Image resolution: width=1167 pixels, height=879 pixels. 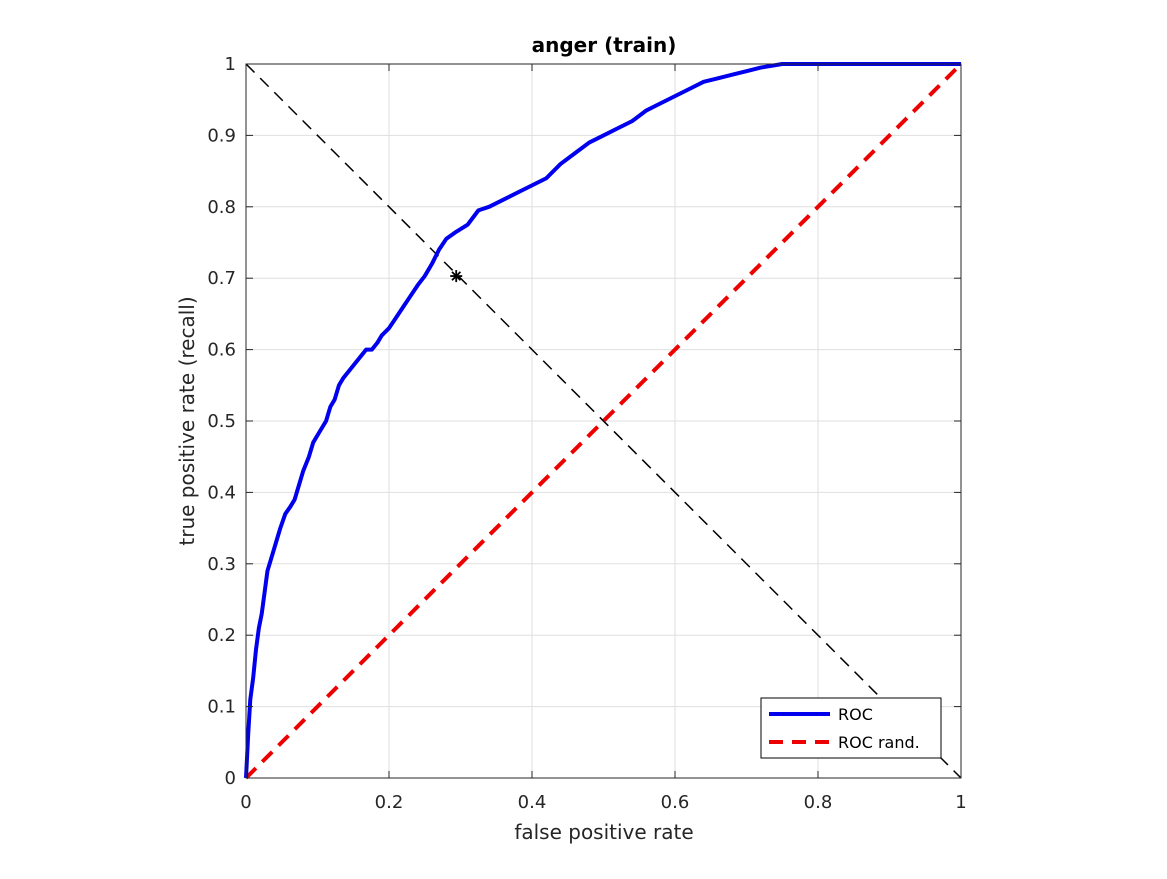 What do you see at coordinates (603, 832) in the screenshot?
I see `x-axis-label: false positive rate` at bounding box center [603, 832].